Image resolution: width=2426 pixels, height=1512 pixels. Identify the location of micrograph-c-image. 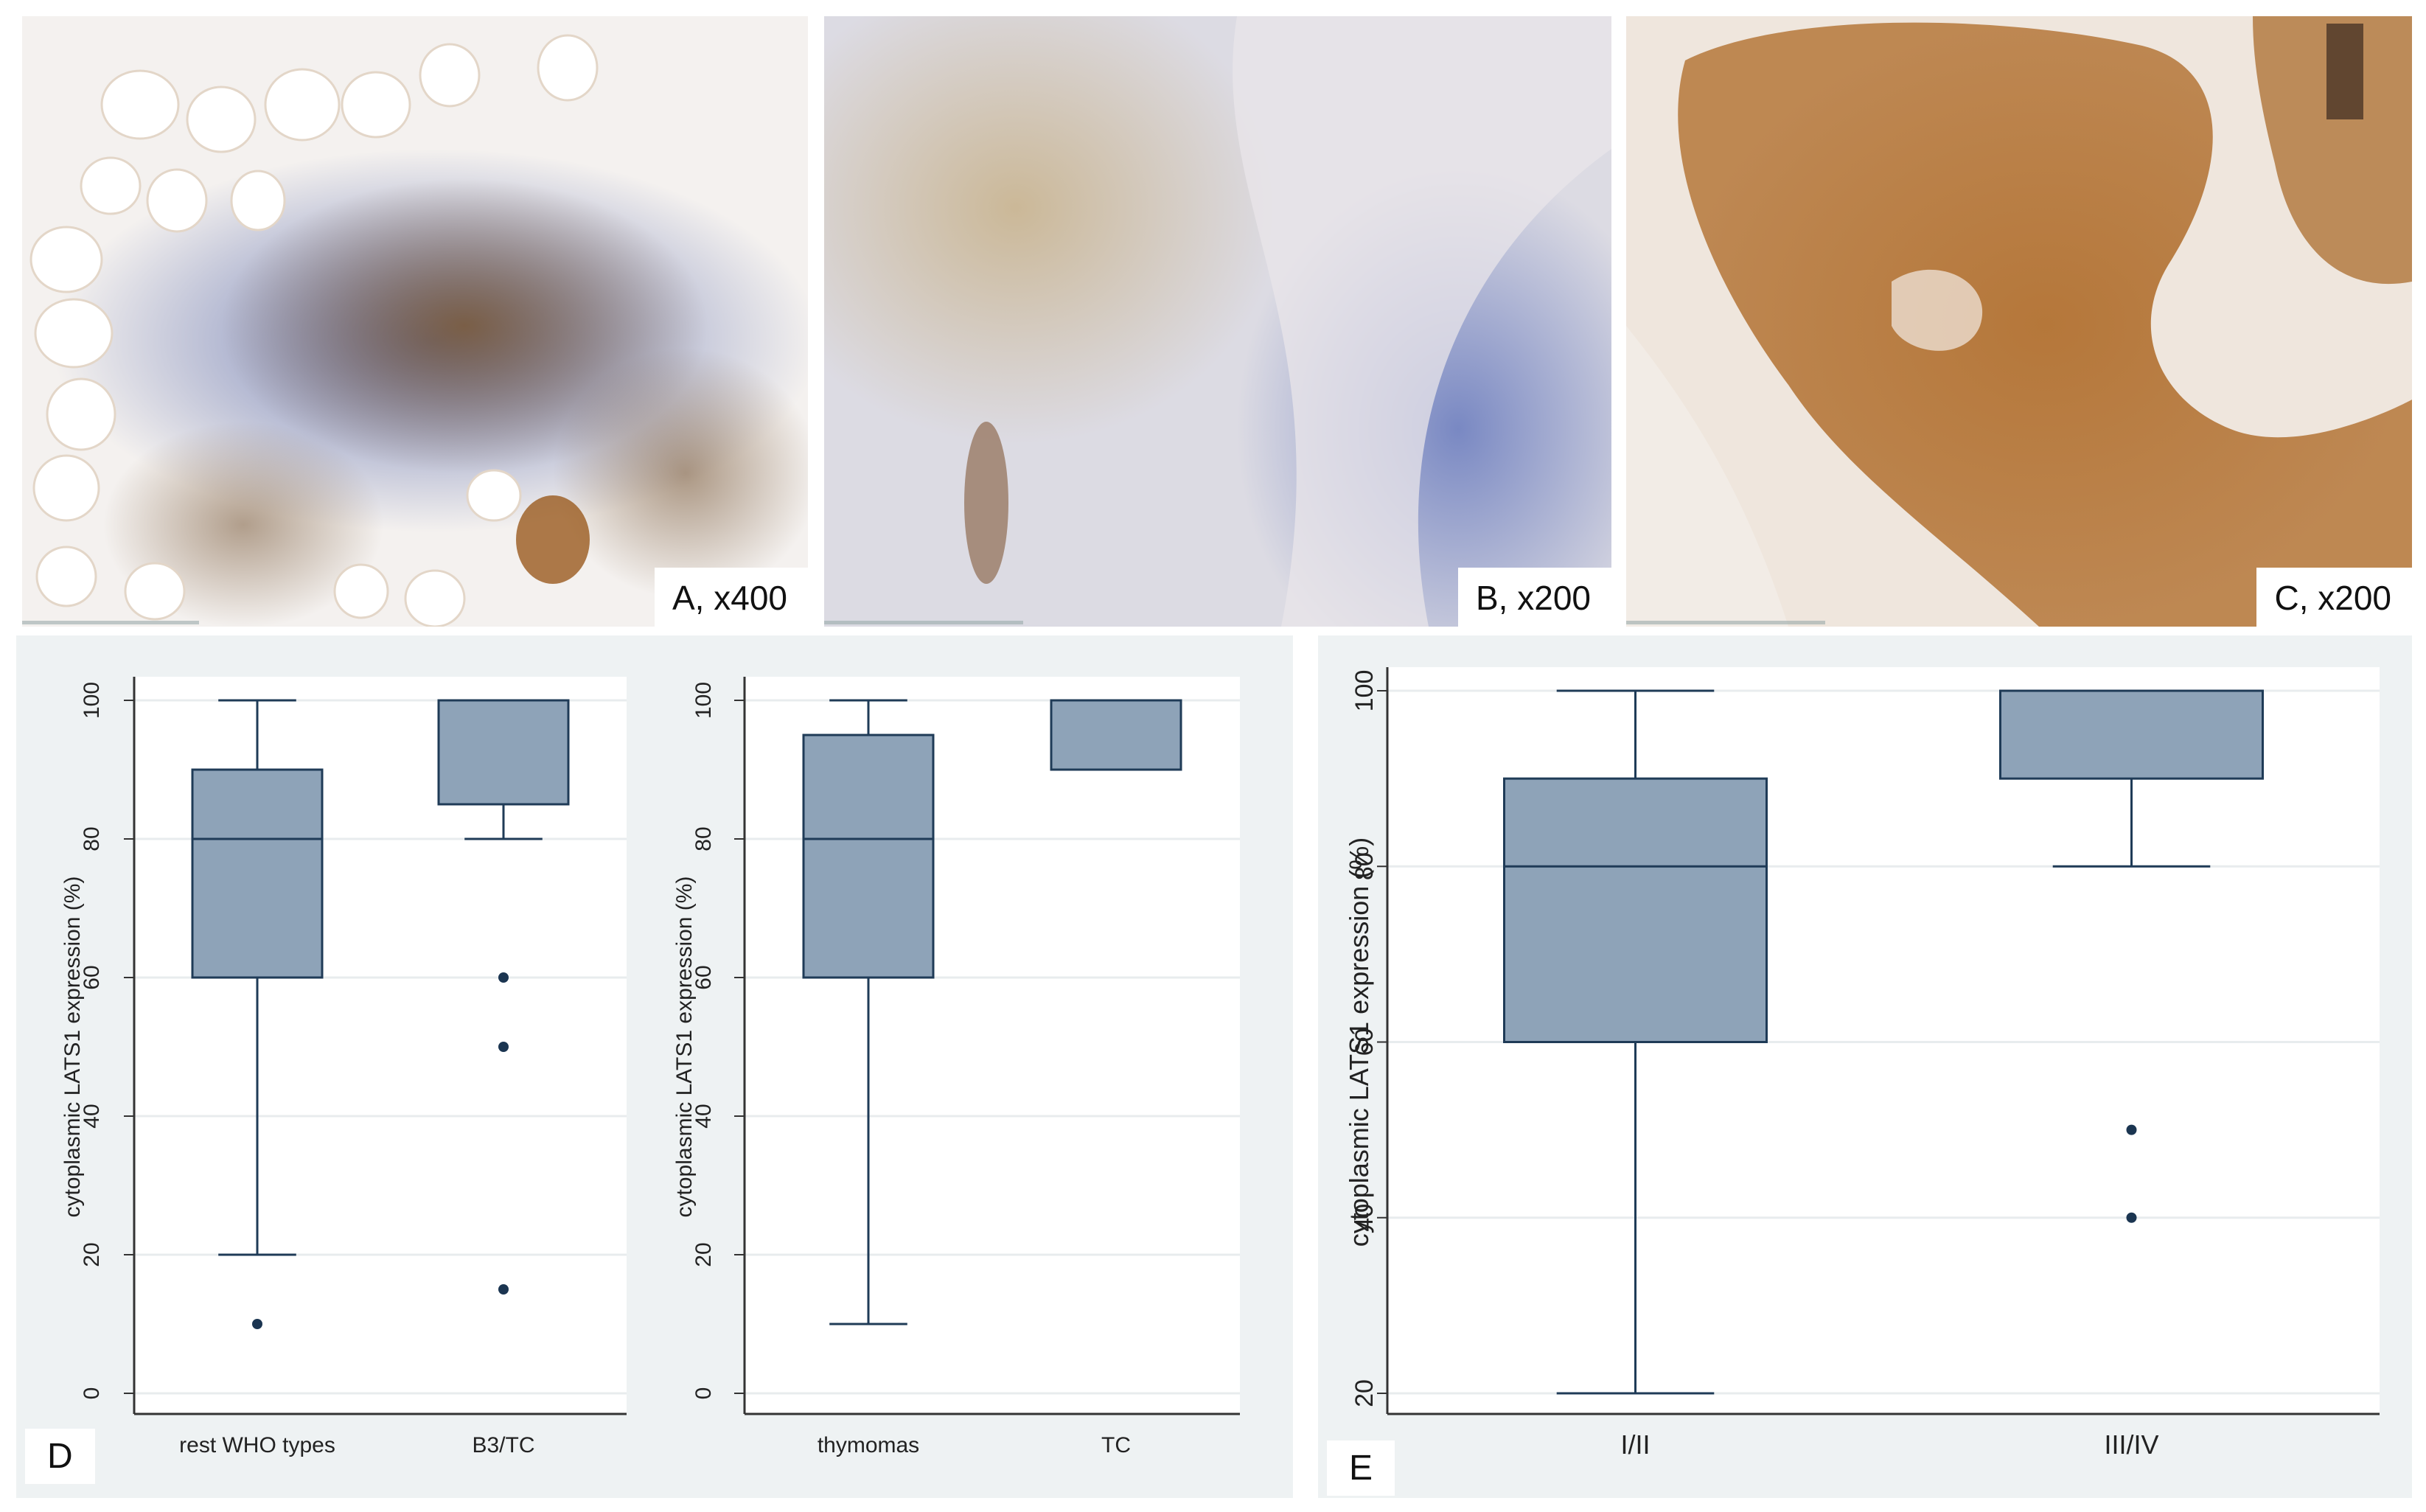
(2019, 321).